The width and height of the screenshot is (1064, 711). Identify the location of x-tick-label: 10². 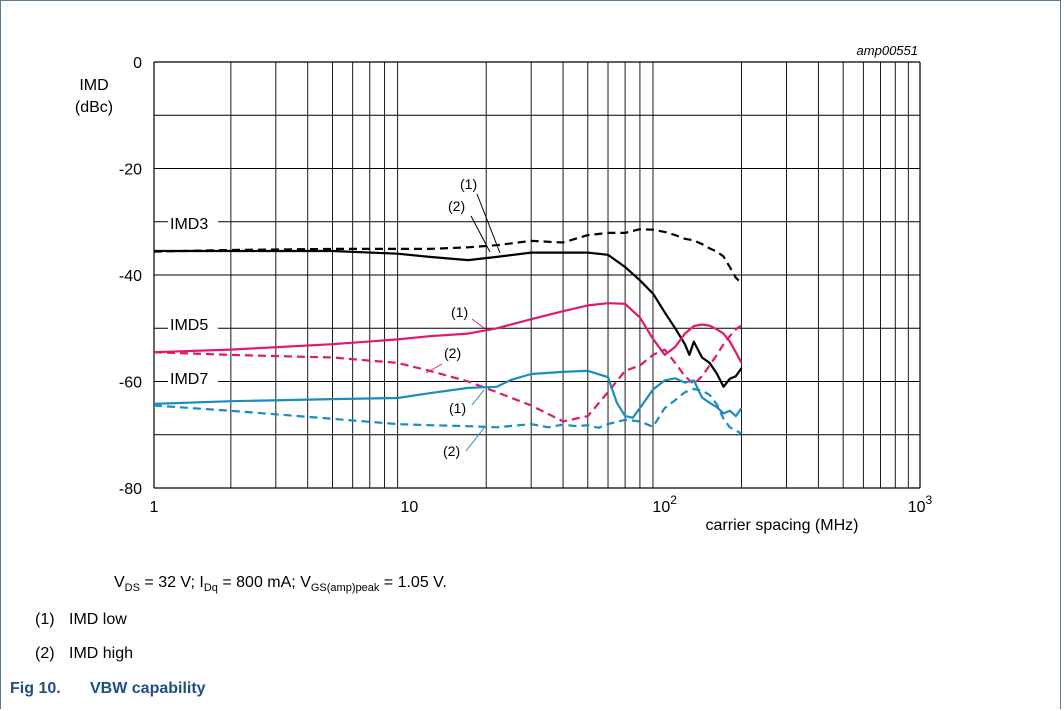
(664, 504).